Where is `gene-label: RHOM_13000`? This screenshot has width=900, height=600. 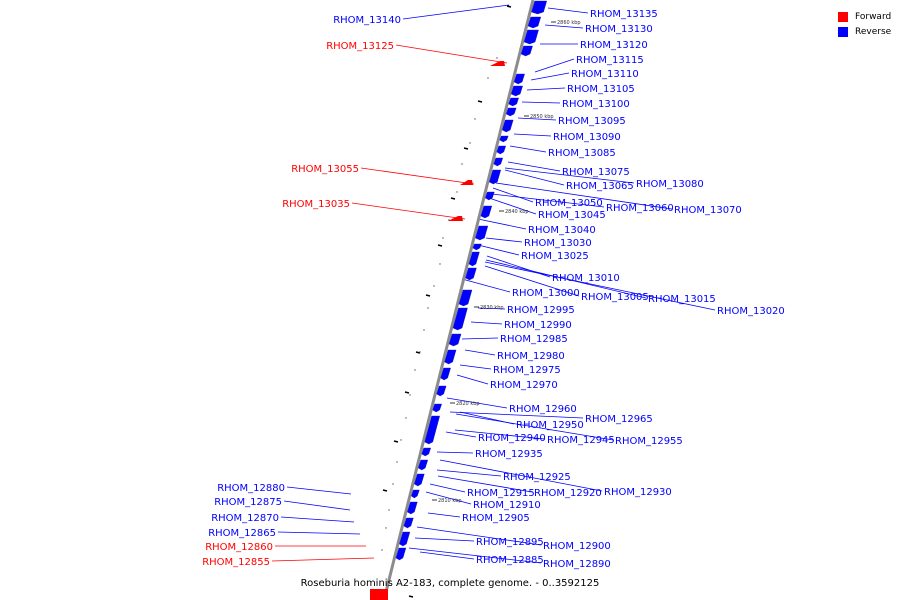 gene-label: RHOM_13000 is located at coordinates (546, 293).